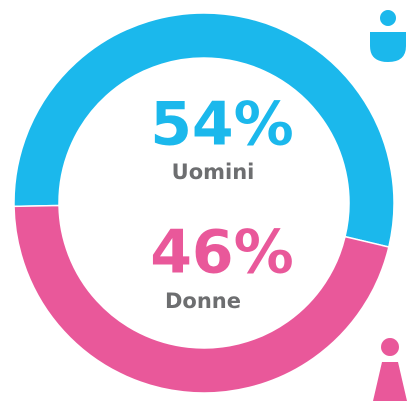  I want to click on percent-label: 46%, so click(222, 253).